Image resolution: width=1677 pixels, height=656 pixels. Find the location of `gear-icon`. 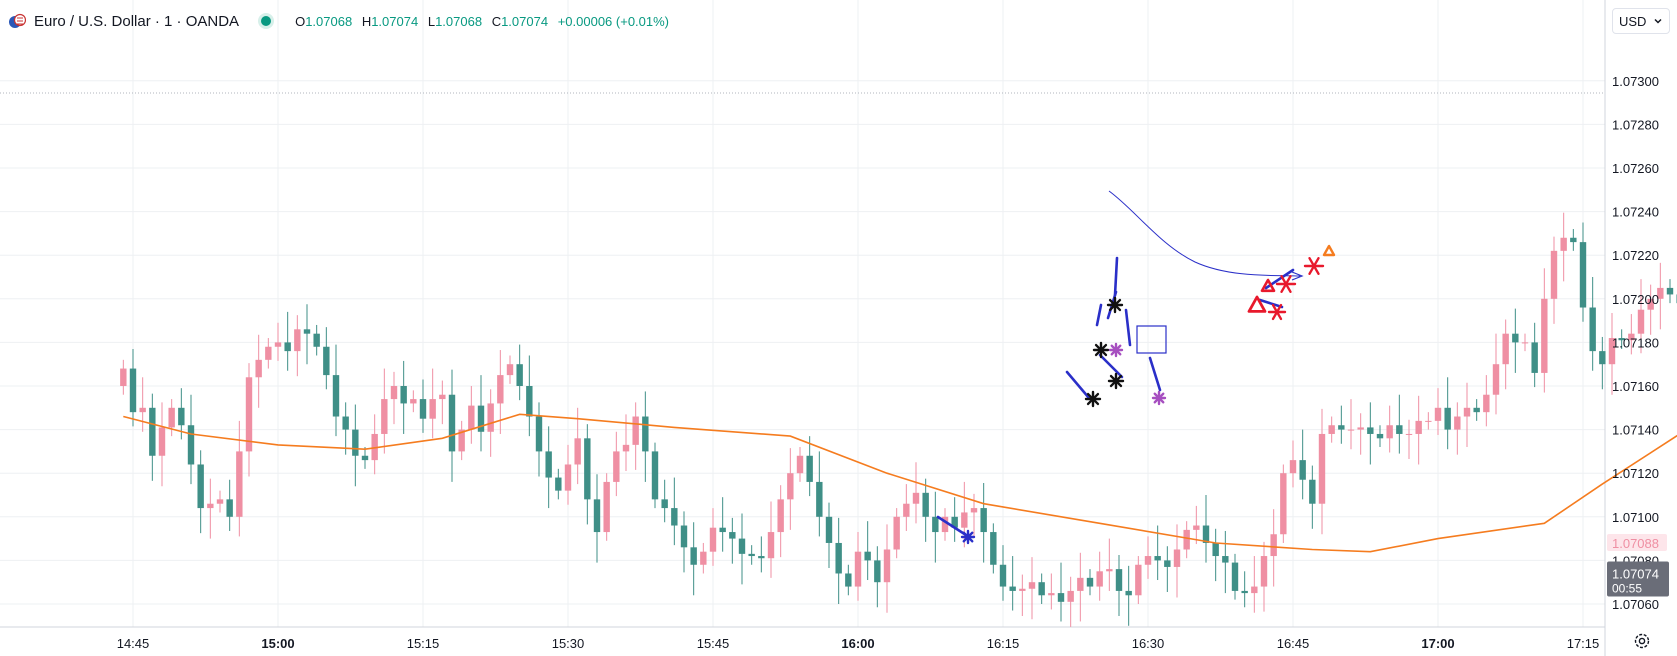

gear-icon is located at coordinates (1642, 641).